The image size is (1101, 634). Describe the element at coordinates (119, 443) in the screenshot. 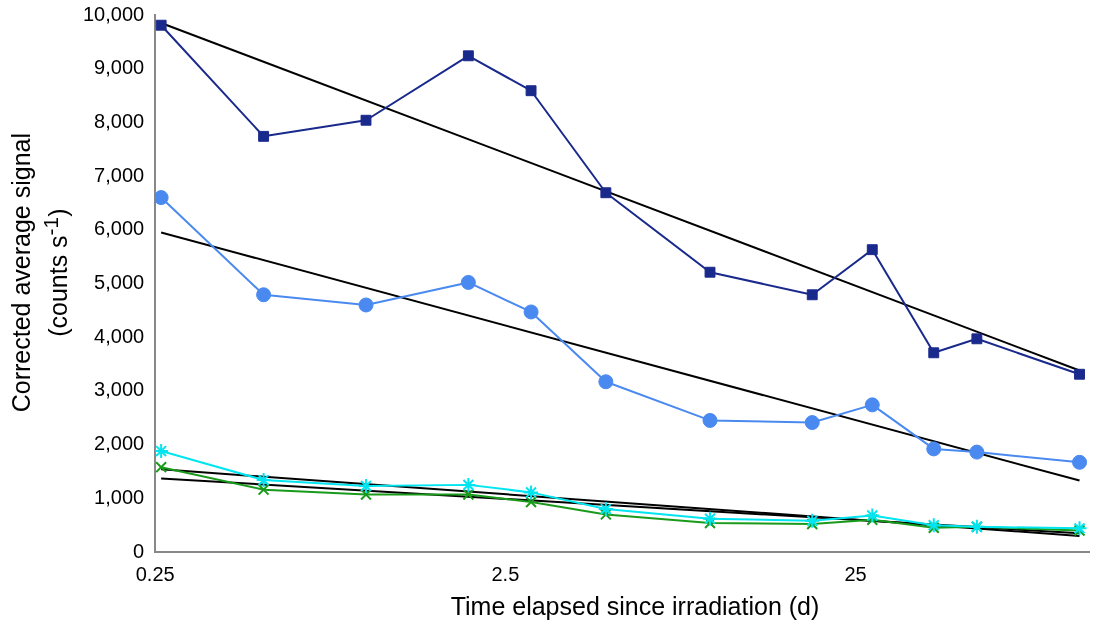

I see `y-tick-label: 2,000` at that location.